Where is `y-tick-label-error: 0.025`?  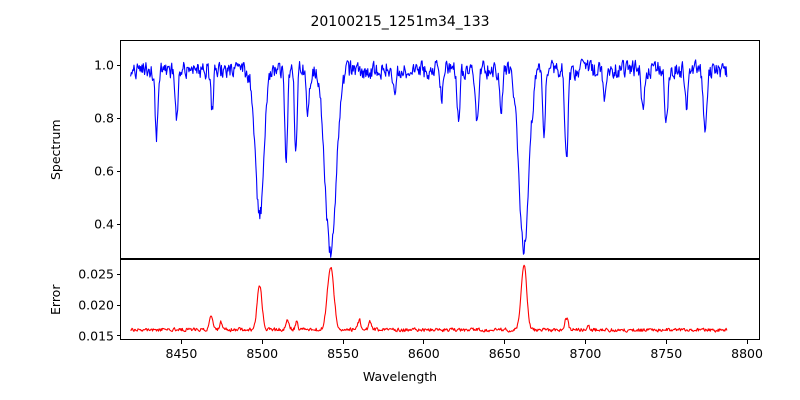
y-tick-label-error: 0.025 is located at coordinates (96, 274).